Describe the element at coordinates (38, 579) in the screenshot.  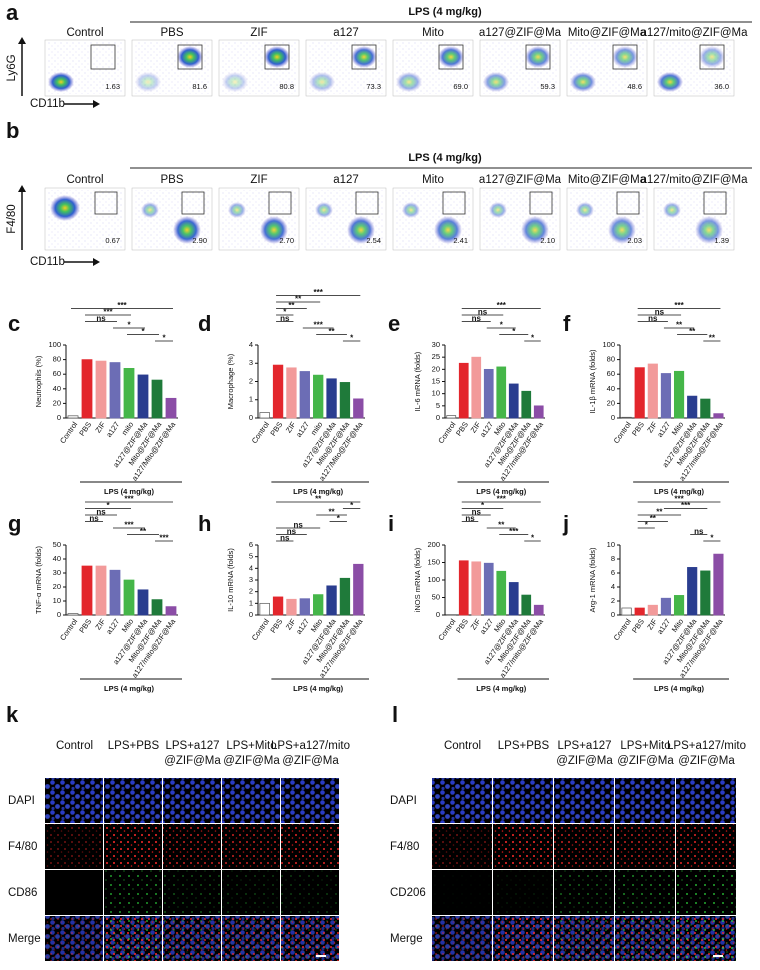
I see `y-axis-label: TNF-α mRNA (folds)` at that location.